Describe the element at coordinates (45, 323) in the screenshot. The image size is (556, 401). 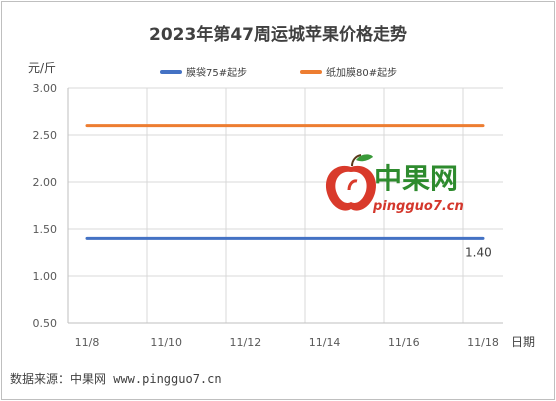
I see `y-tick-label: 0.50` at that location.